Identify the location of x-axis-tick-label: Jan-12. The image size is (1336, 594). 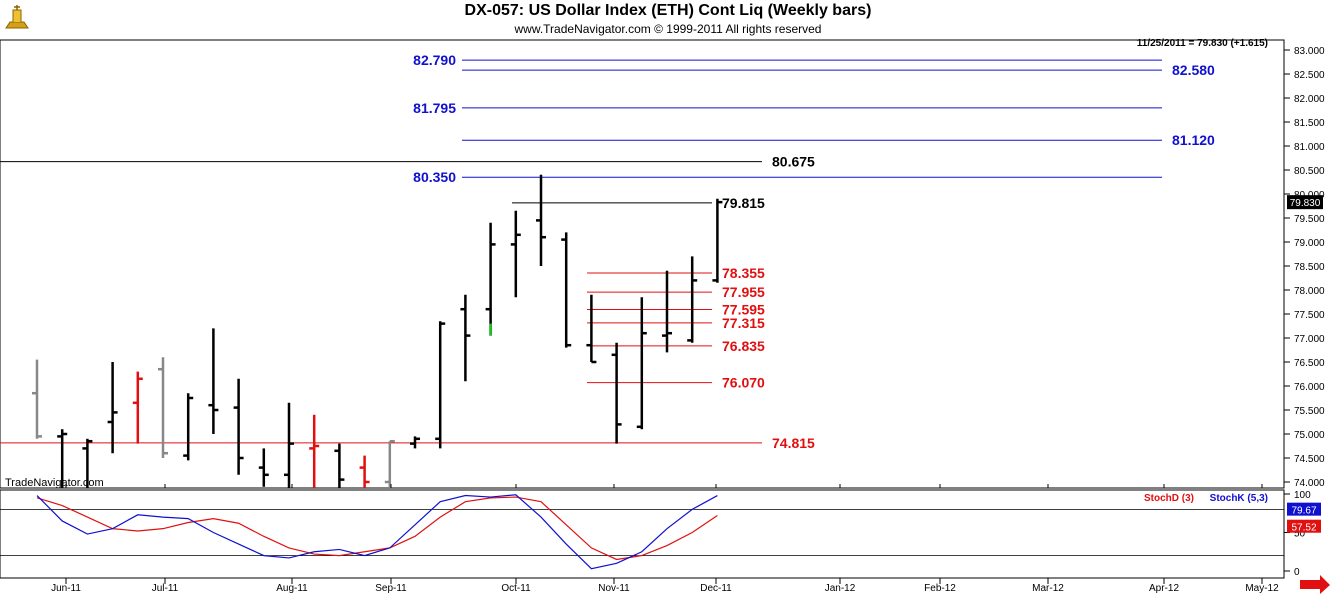
(840, 588).